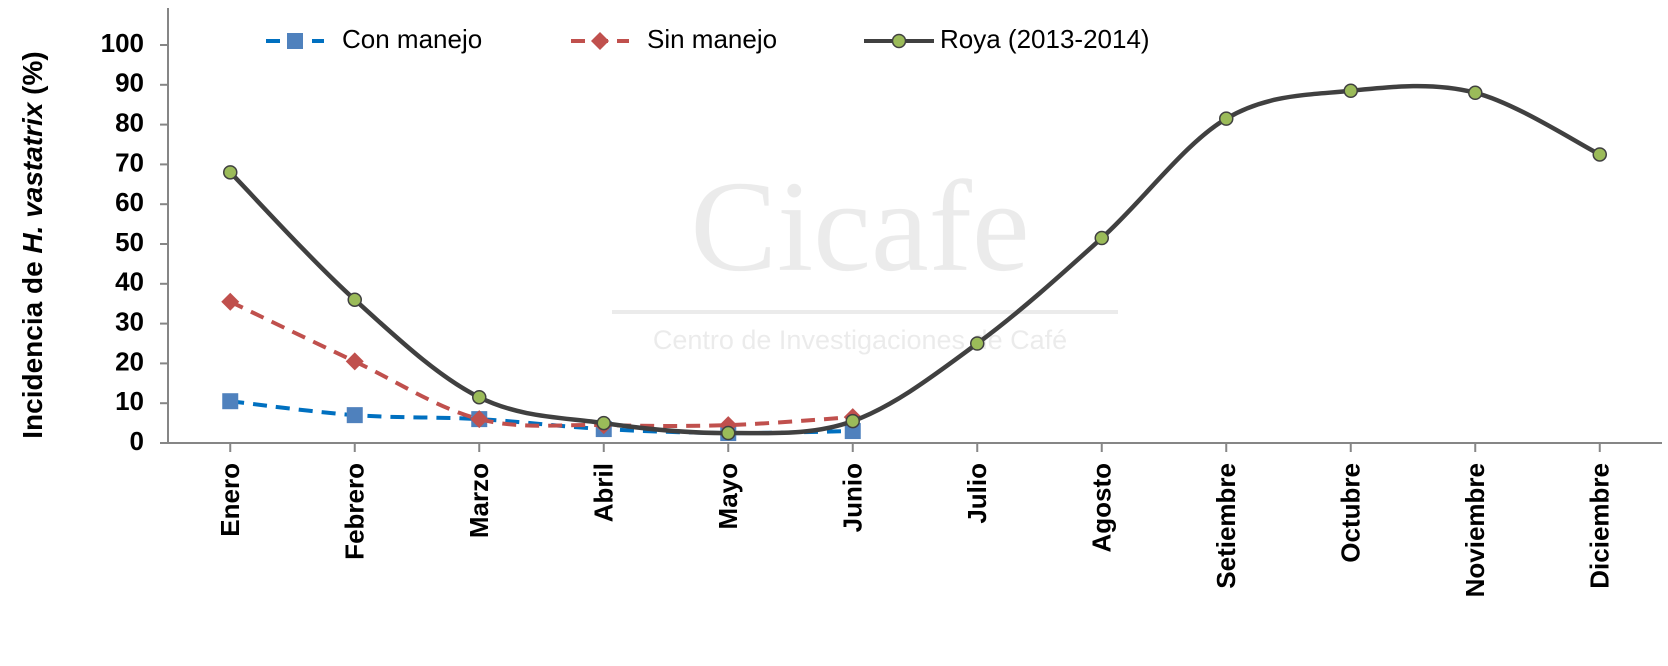 The width and height of the screenshot is (1668, 666). I want to click on y-axis-title: Incidencia de H. vastatrix (%), so click(32, 244).